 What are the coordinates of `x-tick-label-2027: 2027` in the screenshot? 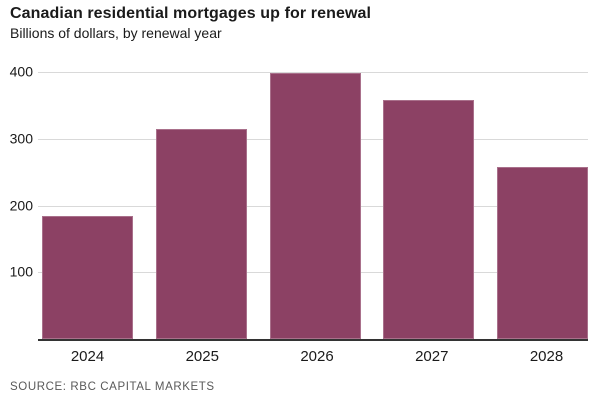 It's located at (432, 356).